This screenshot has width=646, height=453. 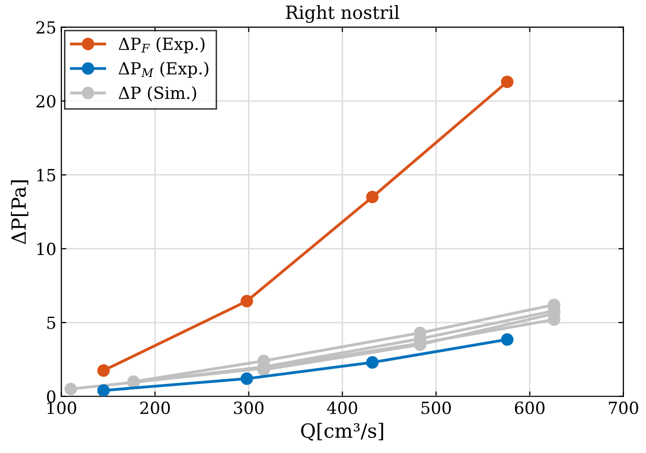 What do you see at coordinates (436, 408) in the screenshot?
I see `x-tick-label: 500` at bounding box center [436, 408].